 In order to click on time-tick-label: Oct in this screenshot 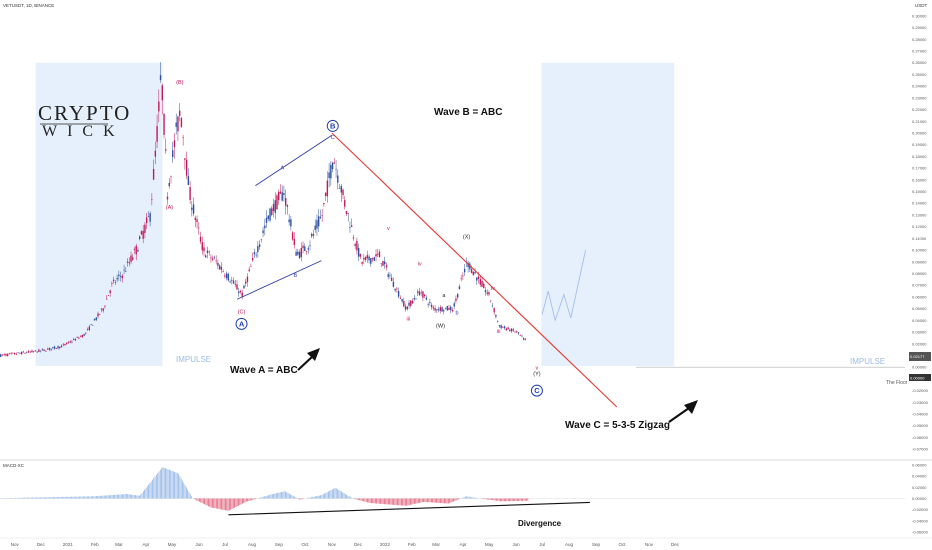, I will do `click(623, 544)`.